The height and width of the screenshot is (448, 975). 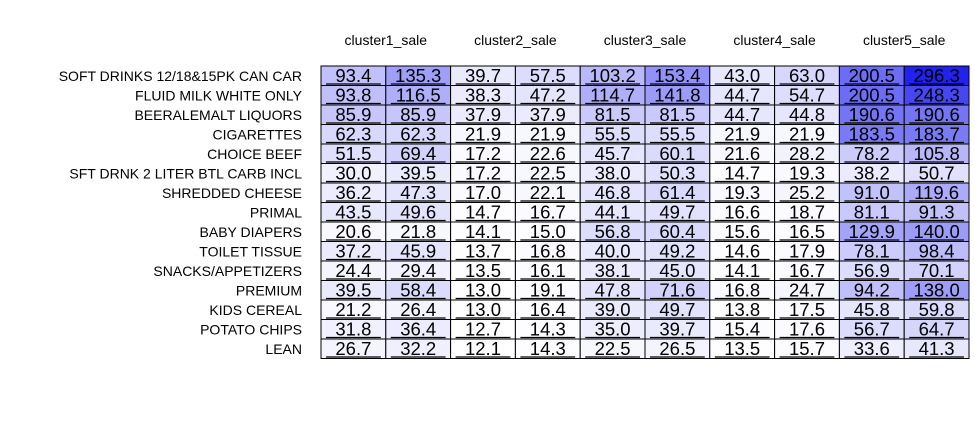 I want to click on column-label-3: cluster3_sale, so click(x=645, y=40).